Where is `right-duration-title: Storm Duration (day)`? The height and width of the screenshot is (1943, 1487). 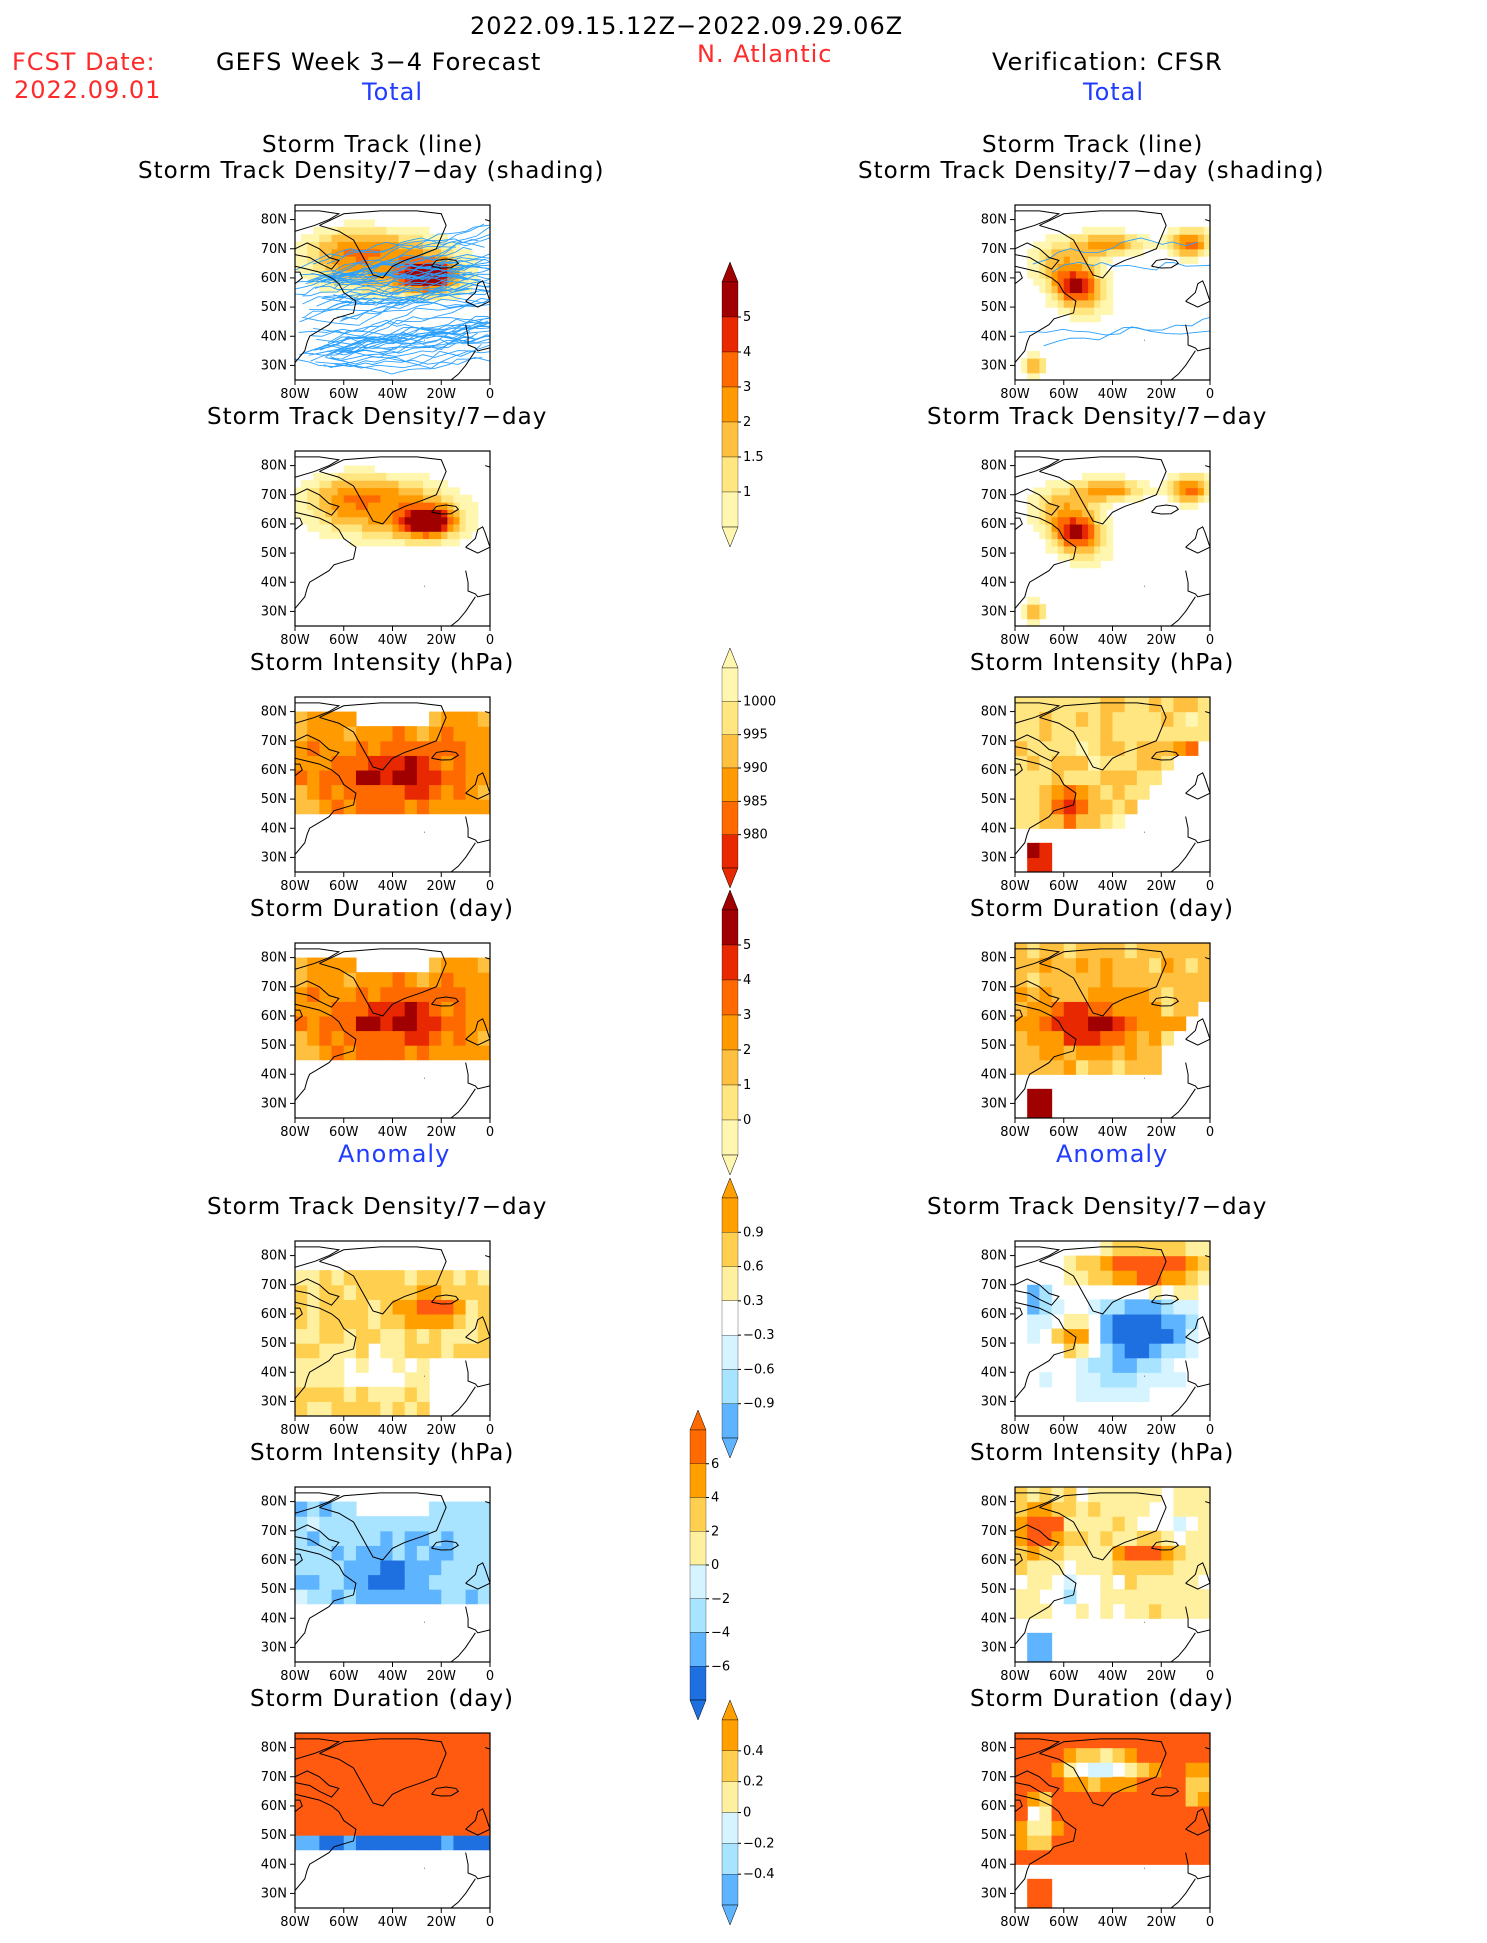 right-duration-title: Storm Duration (day) is located at coordinates (1102, 909).